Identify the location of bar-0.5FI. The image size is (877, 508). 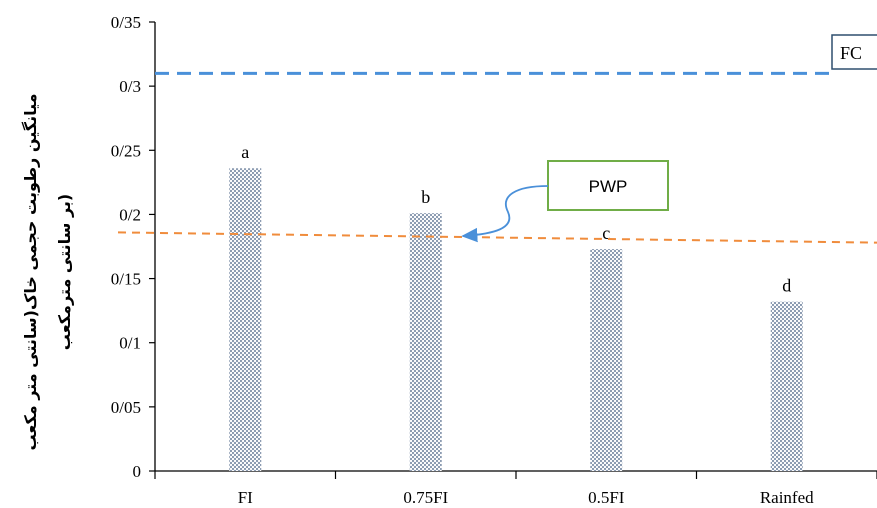
(606, 360).